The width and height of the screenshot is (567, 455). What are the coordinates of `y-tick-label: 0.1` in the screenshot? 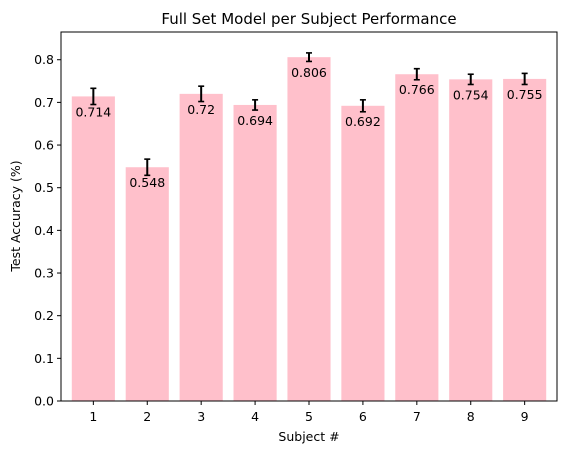 It's located at (44, 358).